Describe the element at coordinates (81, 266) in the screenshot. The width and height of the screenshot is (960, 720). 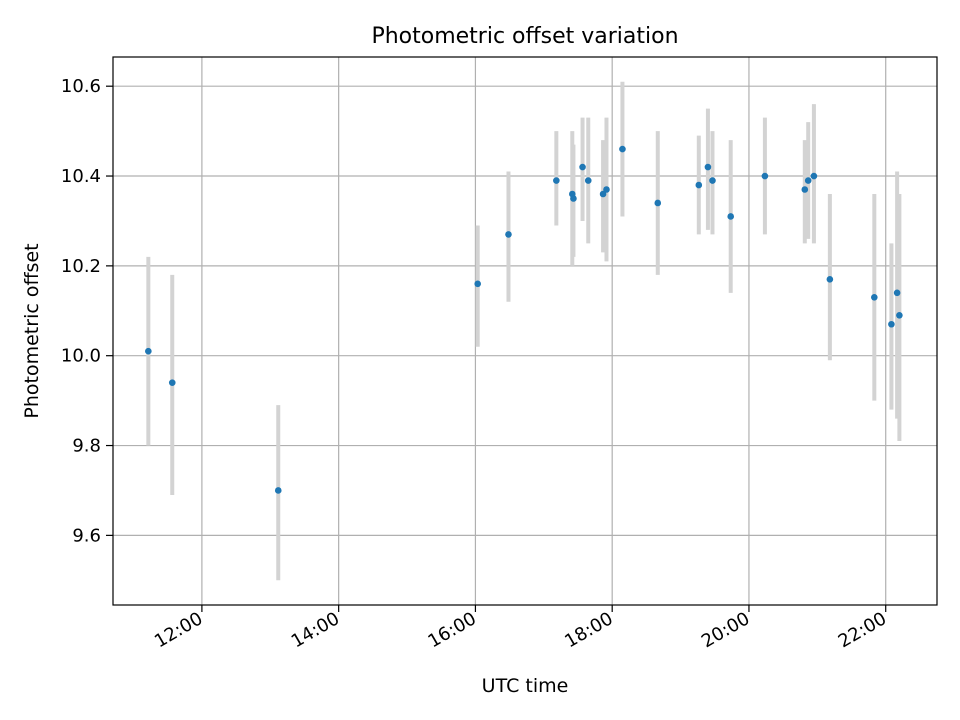
I see `y-tick-label: 10.2` at that location.